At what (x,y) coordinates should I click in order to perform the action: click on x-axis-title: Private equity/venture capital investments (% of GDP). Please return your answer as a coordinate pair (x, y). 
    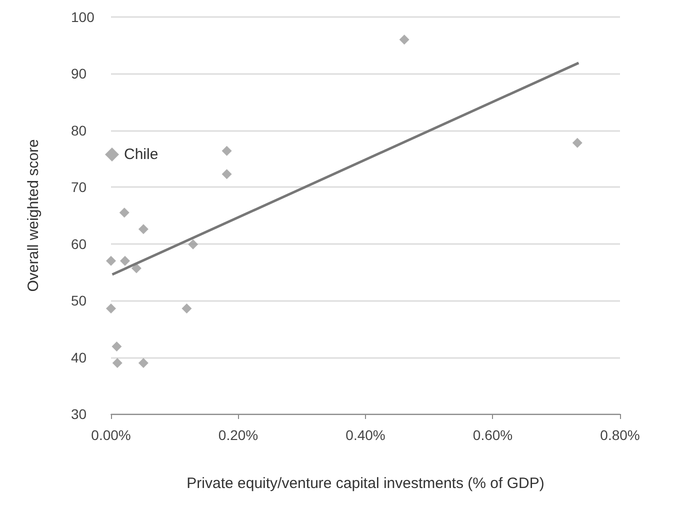
    Looking at the image, I should click on (365, 483).